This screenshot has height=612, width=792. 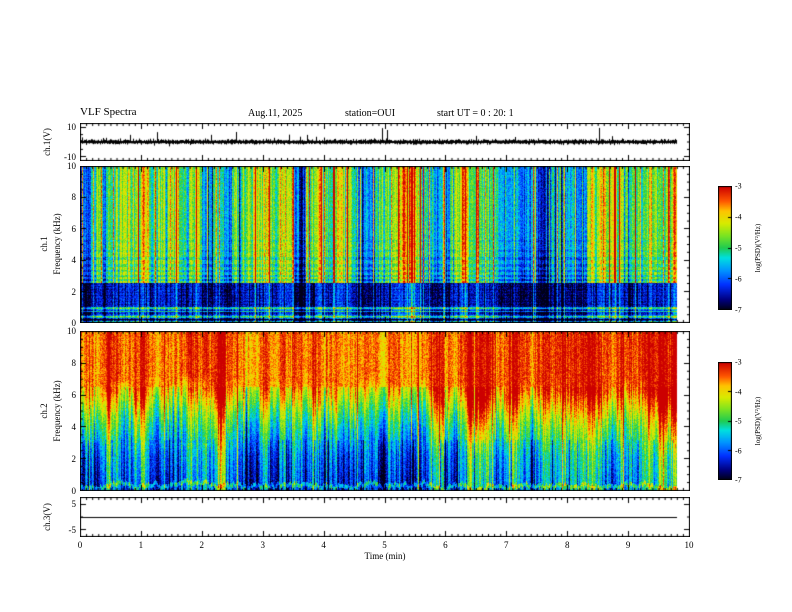 I want to click on colorbar2-tick-label: -4, so click(x=738, y=391).